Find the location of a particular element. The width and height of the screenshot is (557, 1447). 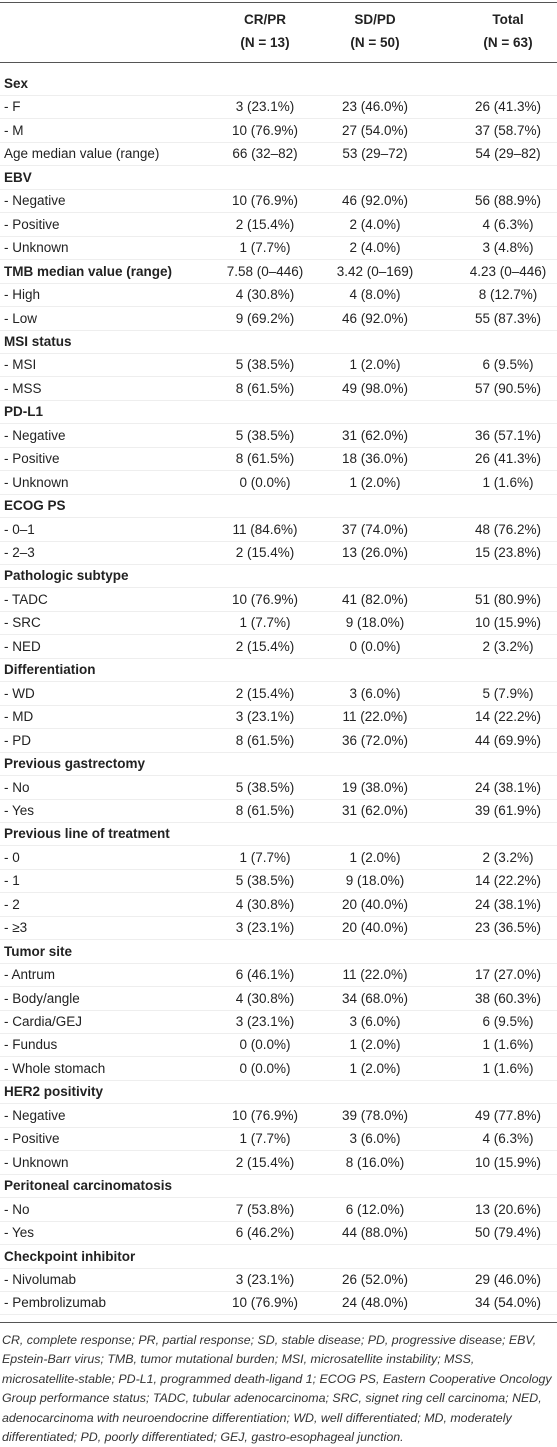

cell-value: 7.58 (0–446) is located at coordinates (265, 271).